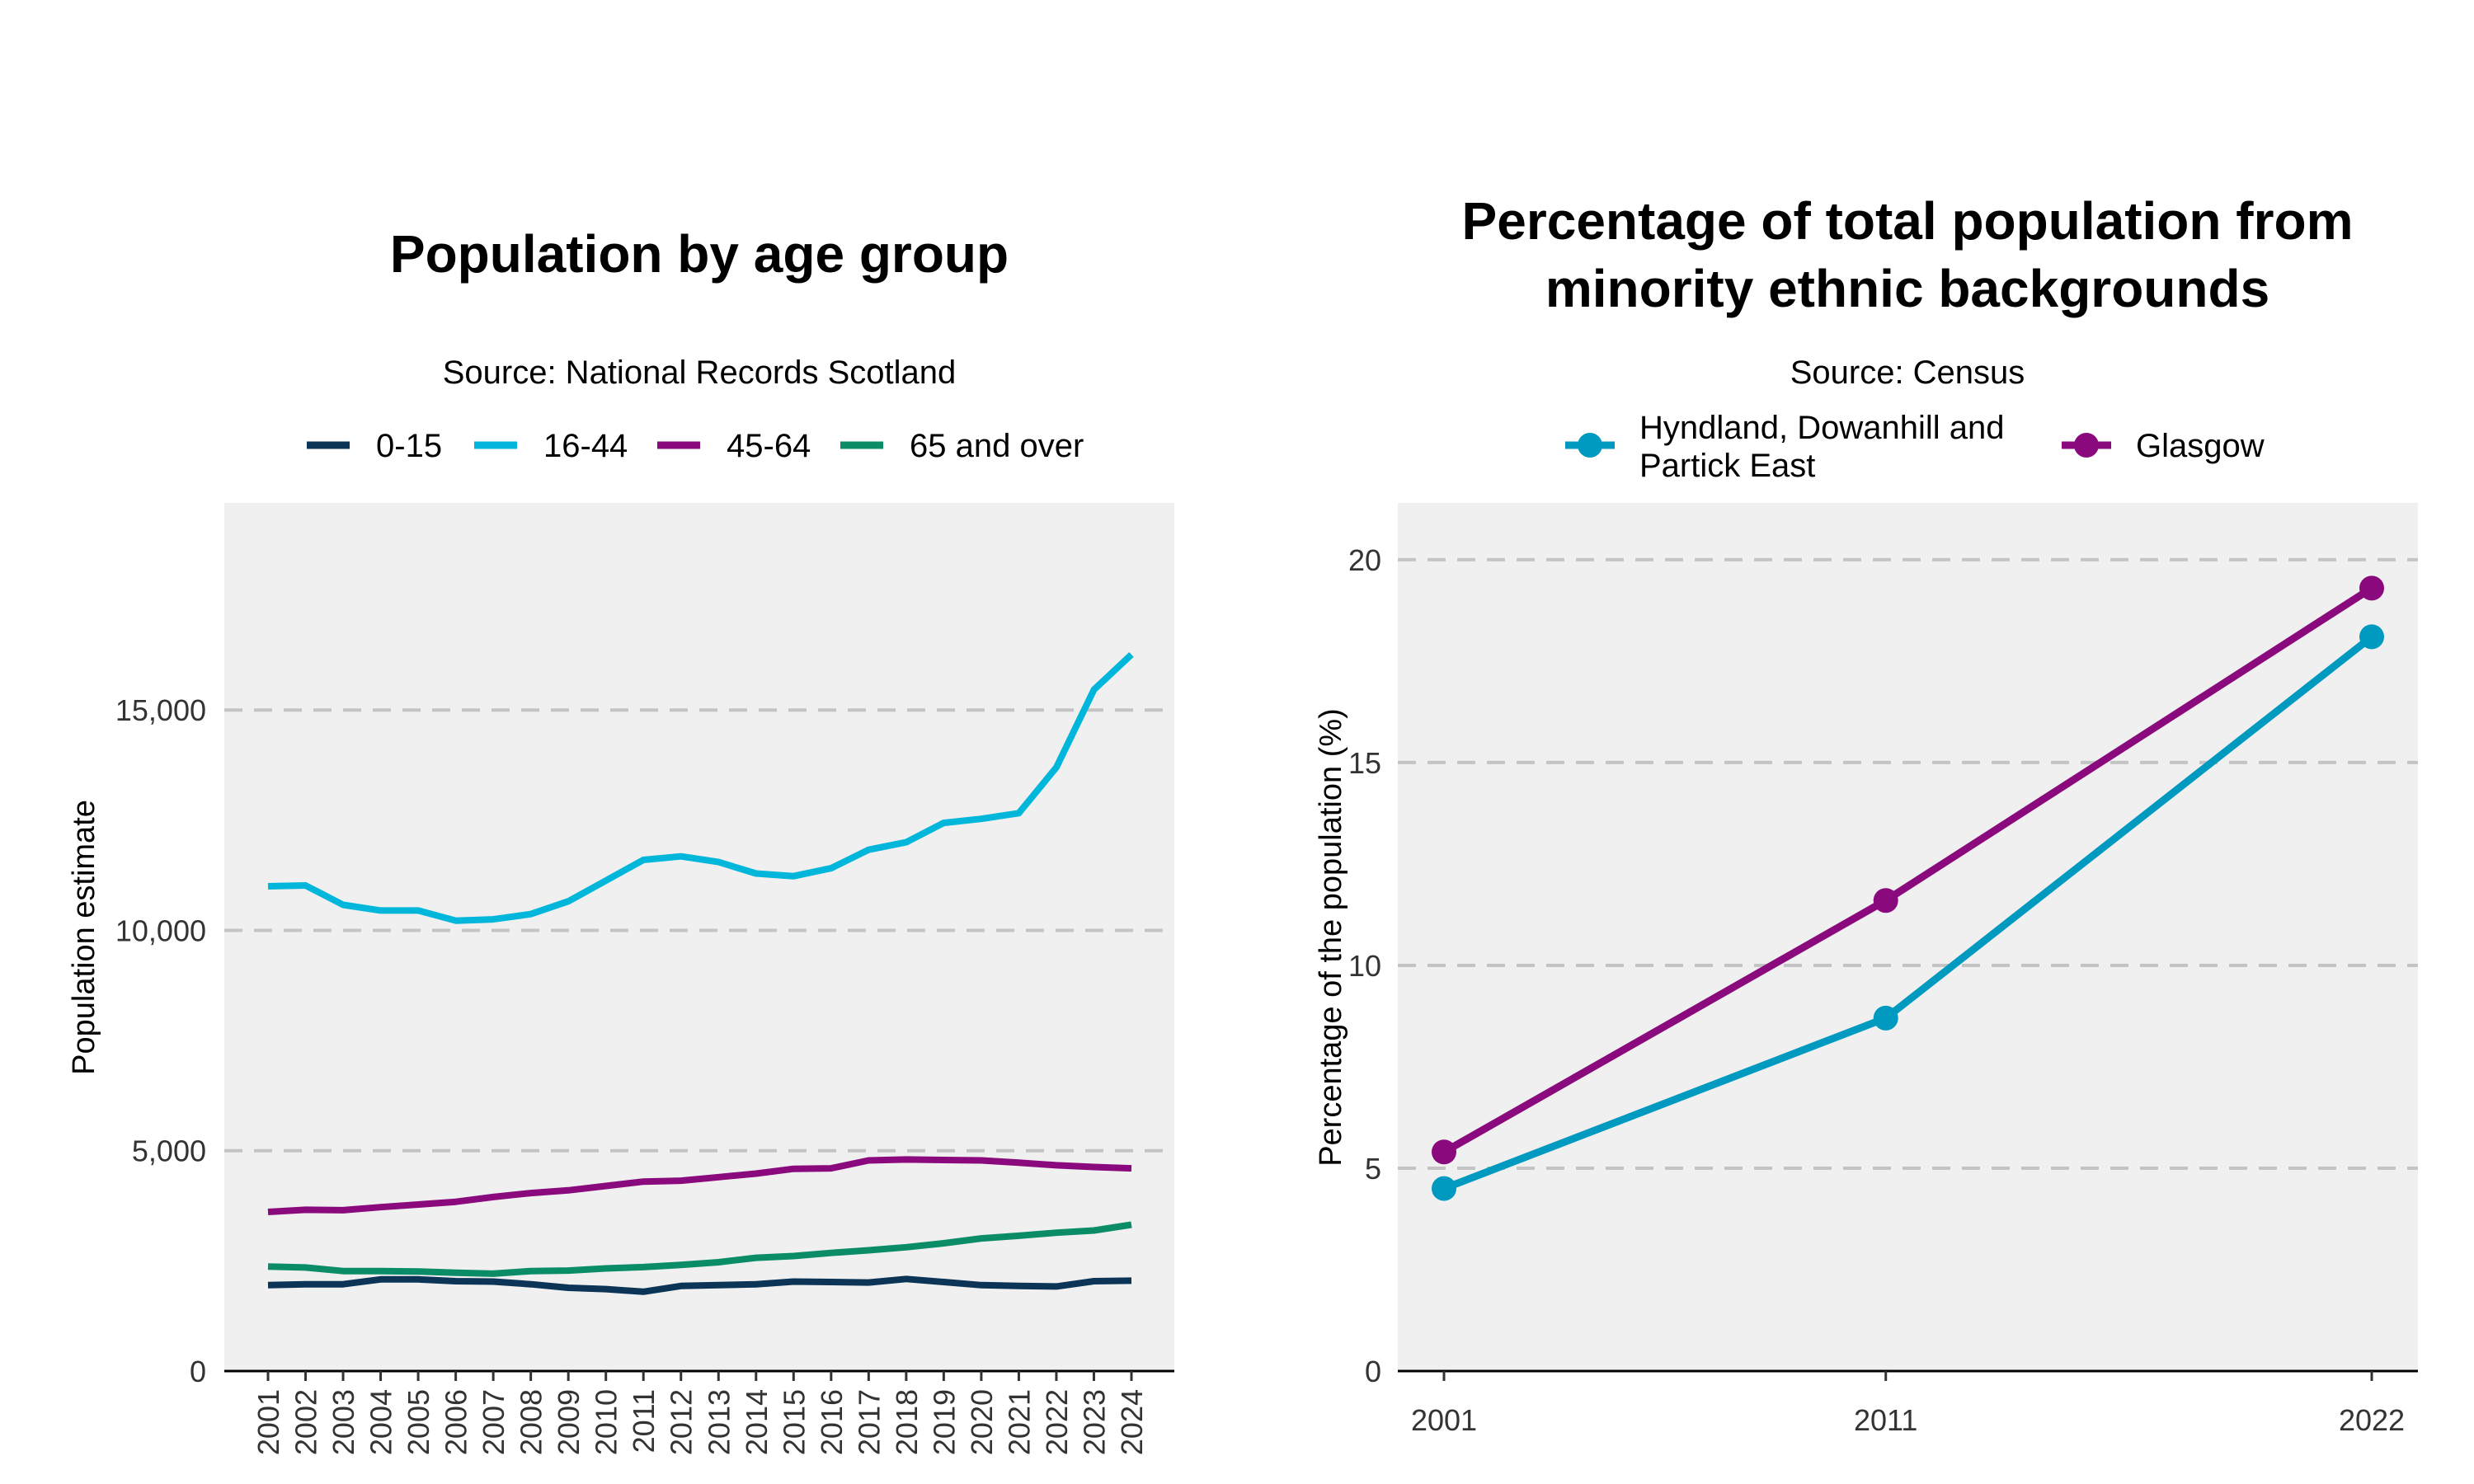 The height and width of the screenshot is (1484, 2474). What do you see at coordinates (769, 446) in the screenshot?
I see `legend-label: 45-64` at bounding box center [769, 446].